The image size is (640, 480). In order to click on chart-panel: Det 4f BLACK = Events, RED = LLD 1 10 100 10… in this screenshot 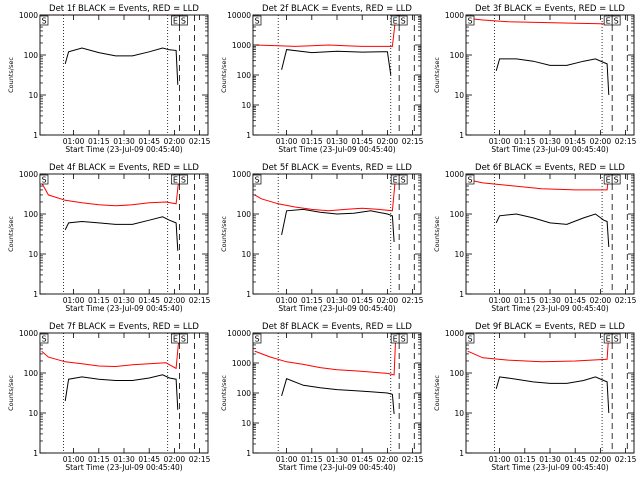, I will do `click(109, 238)`.